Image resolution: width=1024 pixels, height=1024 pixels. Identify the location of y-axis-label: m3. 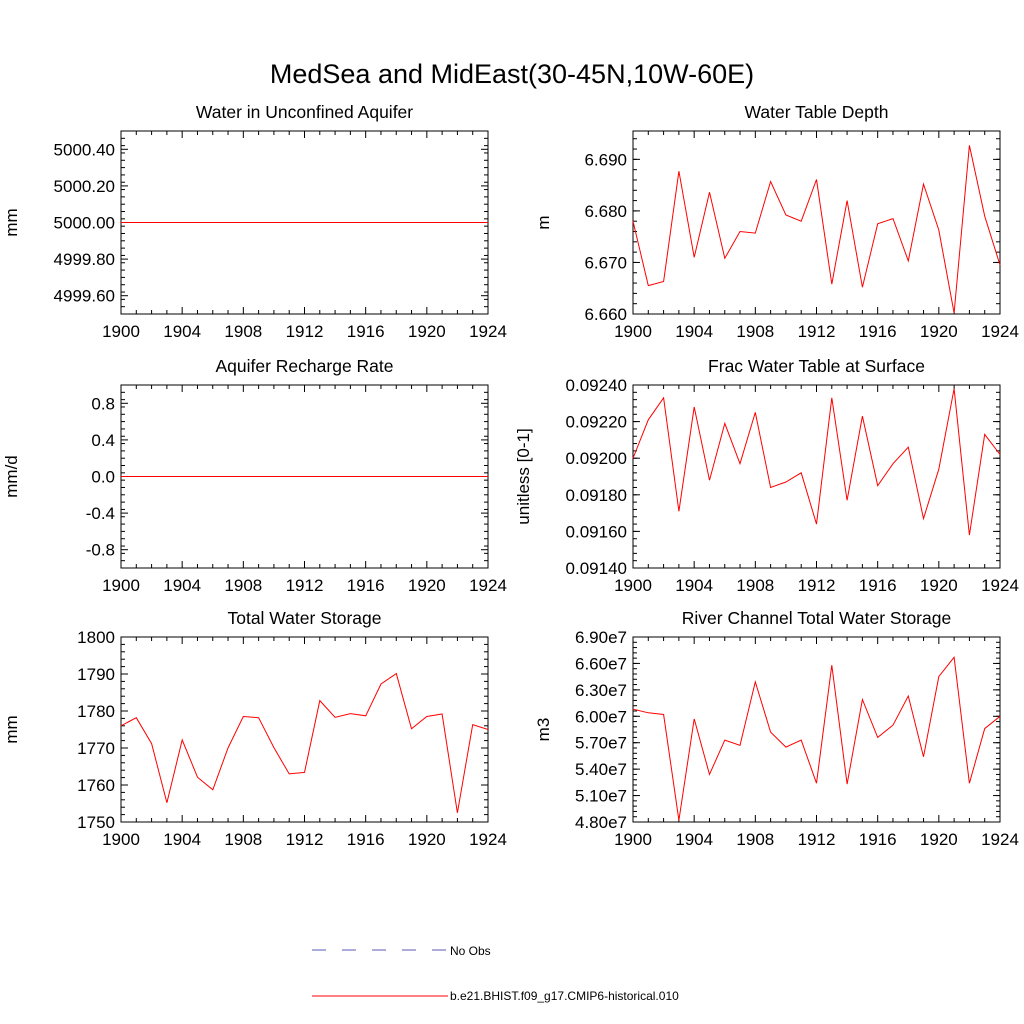
(543, 730).